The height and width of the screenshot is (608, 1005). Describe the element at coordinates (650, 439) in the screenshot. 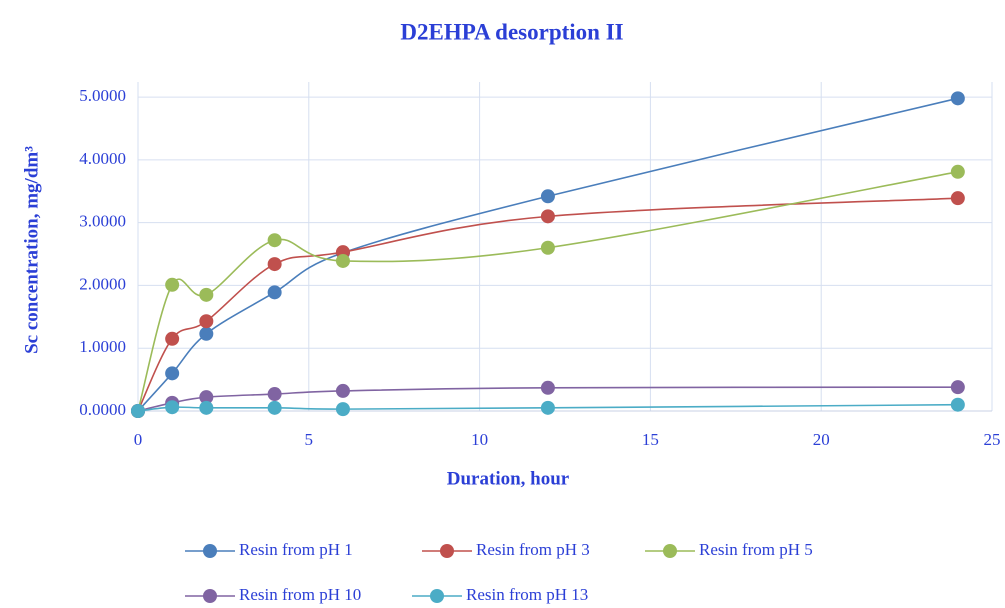

I see `x-tick-label: 15` at that location.